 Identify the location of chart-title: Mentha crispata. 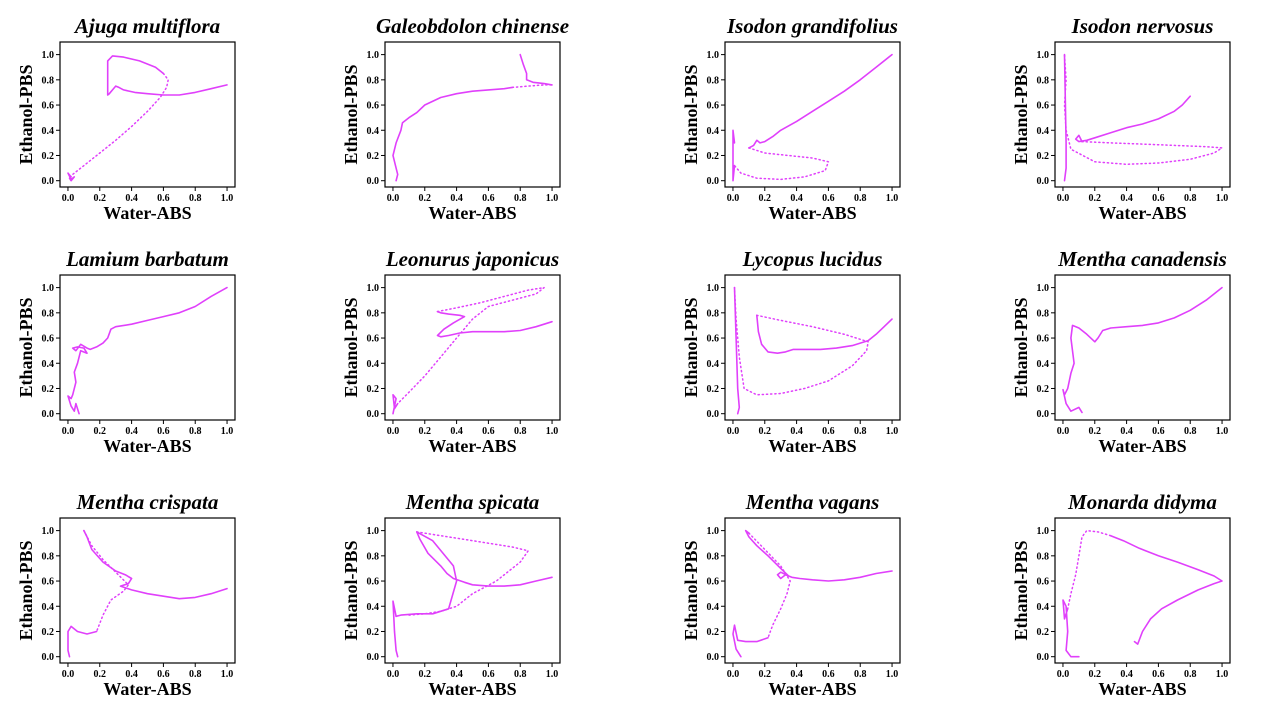
(147, 502).